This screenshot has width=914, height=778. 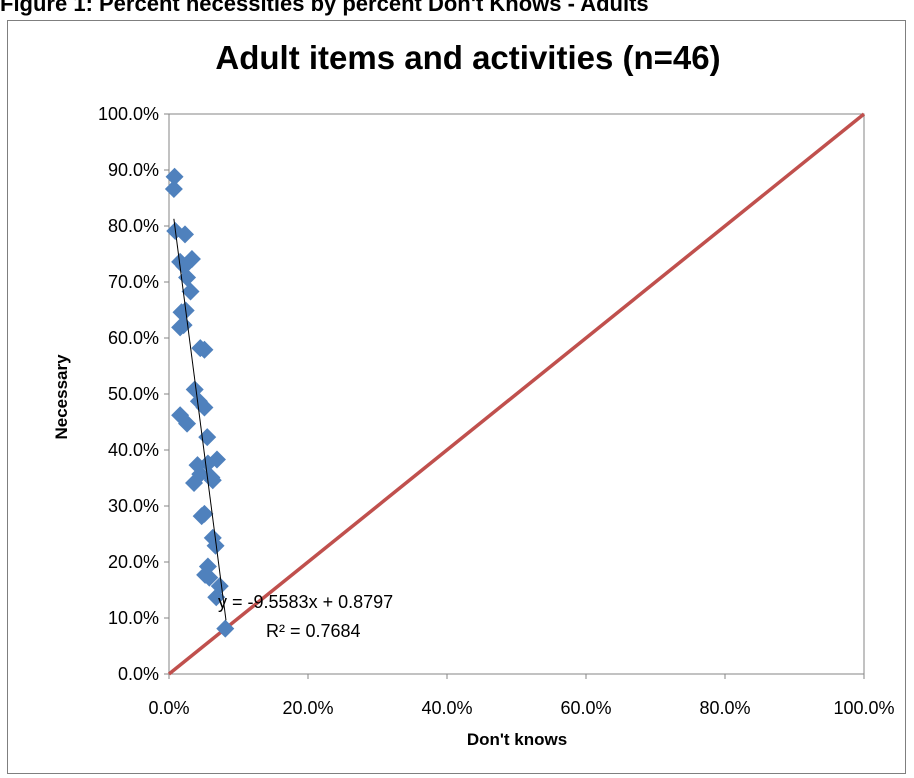 What do you see at coordinates (585, 708) in the screenshot?
I see `x-tick-label: 60.0%` at bounding box center [585, 708].